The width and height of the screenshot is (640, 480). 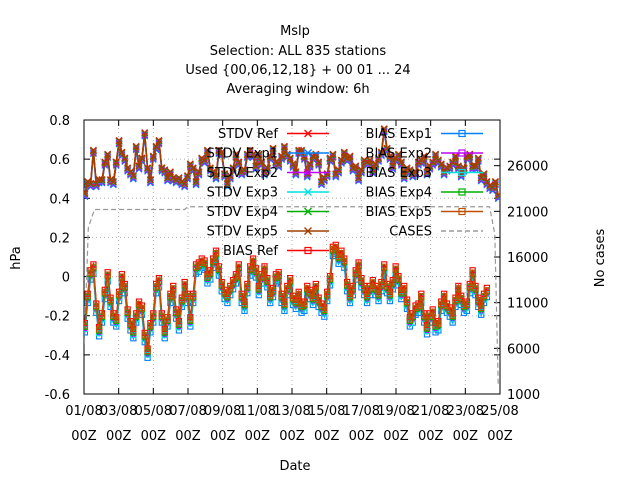 What do you see at coordinates (527, 212) in the screenshot?
I see `y2-tick-label: 21000` at bounding box center [527, 212].